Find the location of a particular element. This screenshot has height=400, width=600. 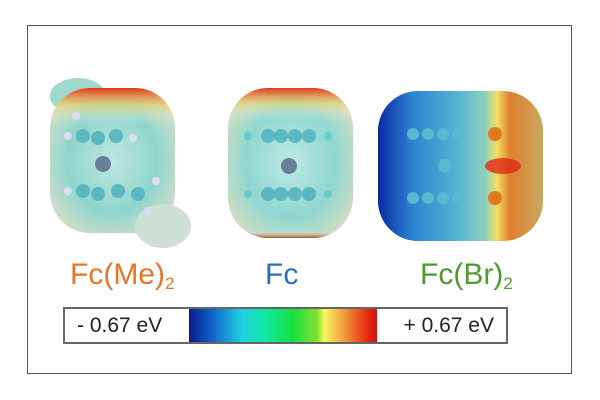

label-fc-me2: Fc(Me)2 is located at coordinates (122, 276).